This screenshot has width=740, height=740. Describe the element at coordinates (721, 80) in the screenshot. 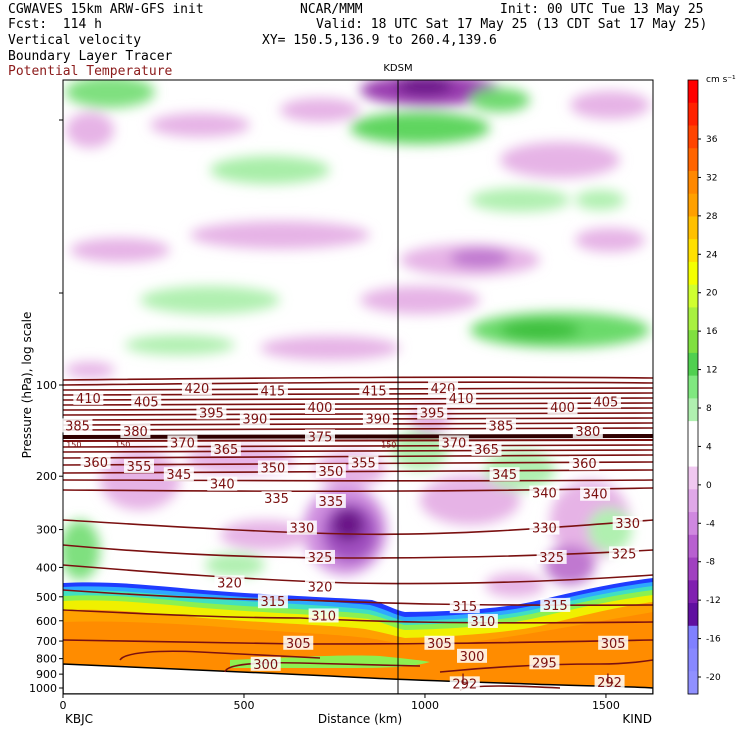

I see `colorbar-unit: cm s⁻¹` at that location.